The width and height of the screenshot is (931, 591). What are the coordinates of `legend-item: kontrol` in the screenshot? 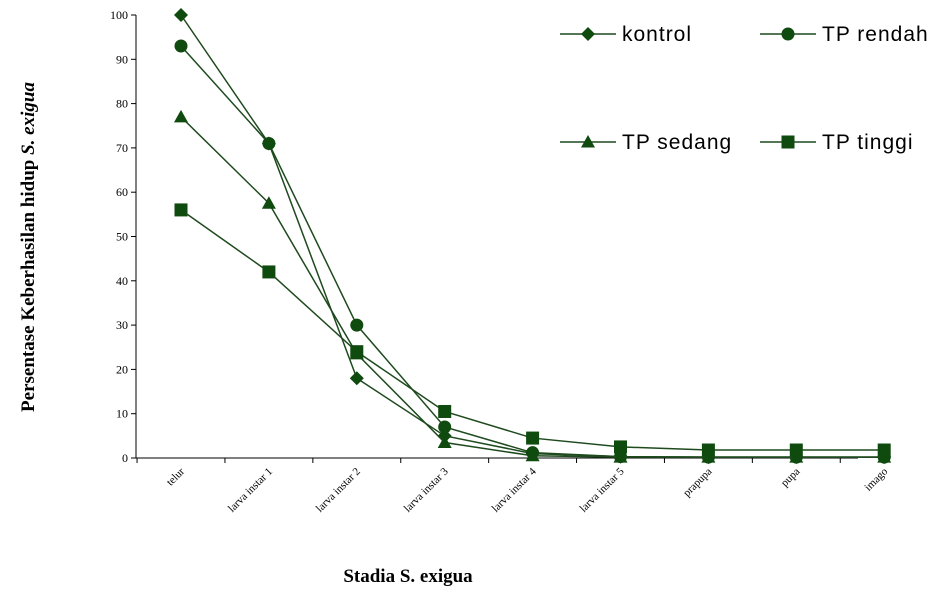 It's located at (626, 34).